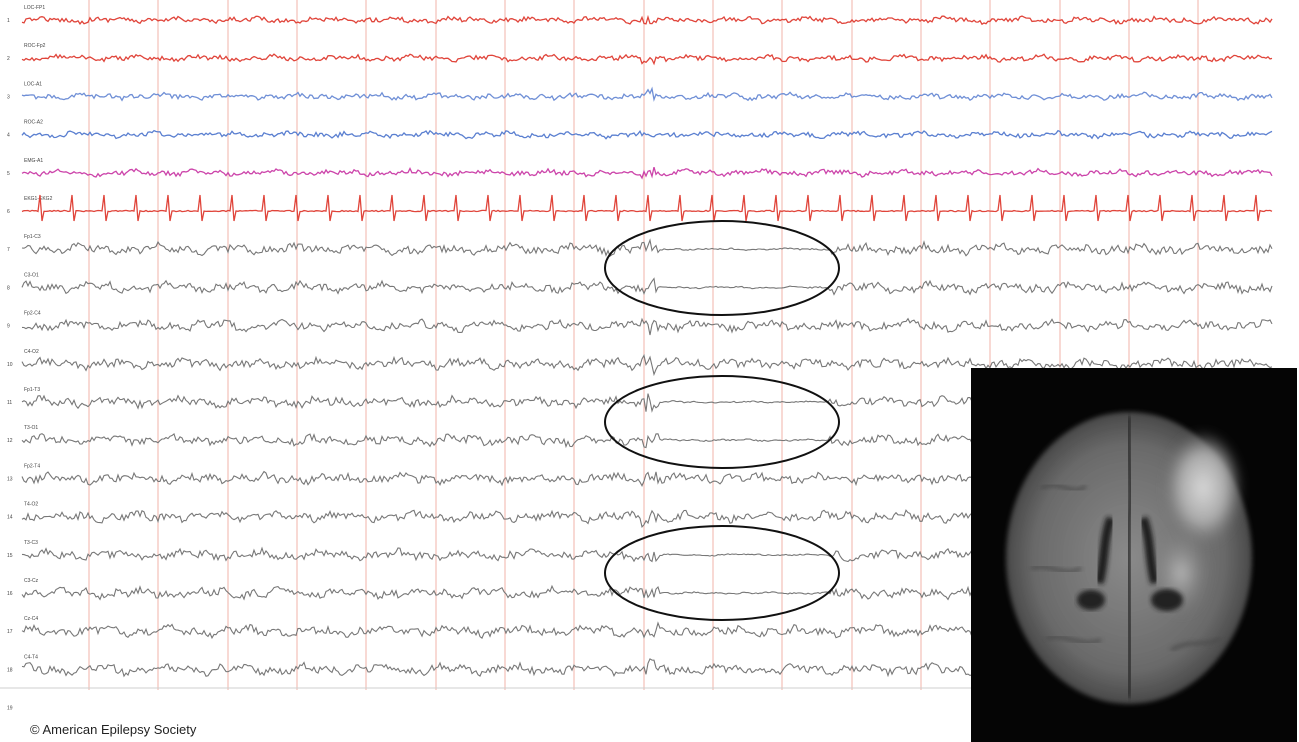 This screenshot has height=742, width=1299. I want to click on channel-number: 13, so click(10, 479).